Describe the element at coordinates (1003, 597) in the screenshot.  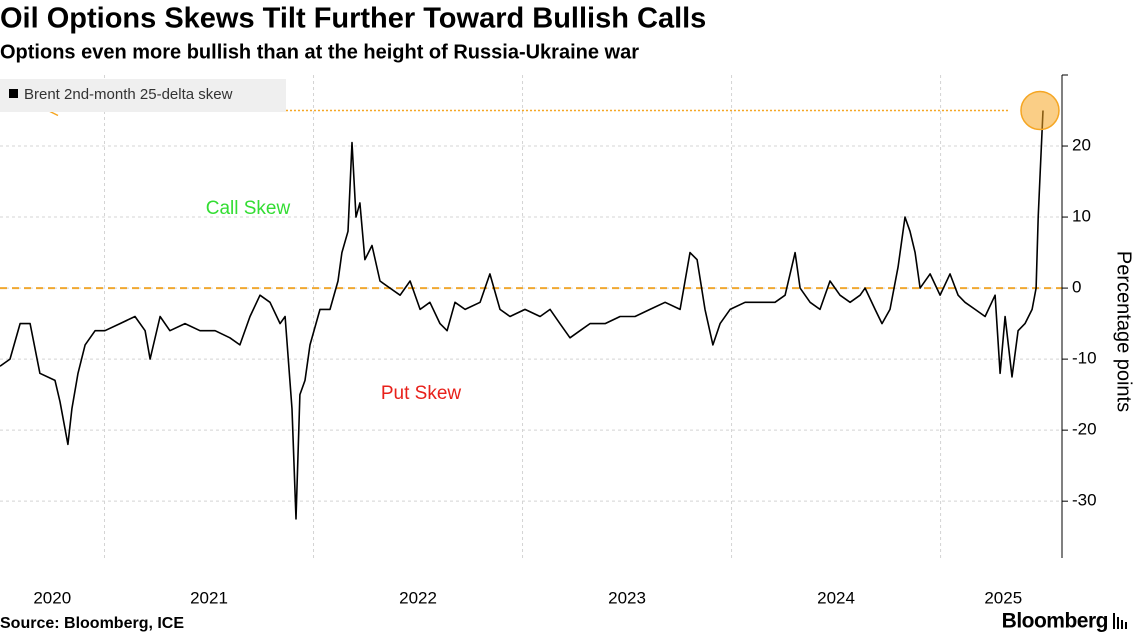
I see `x-tick-label: 2025` at that location.